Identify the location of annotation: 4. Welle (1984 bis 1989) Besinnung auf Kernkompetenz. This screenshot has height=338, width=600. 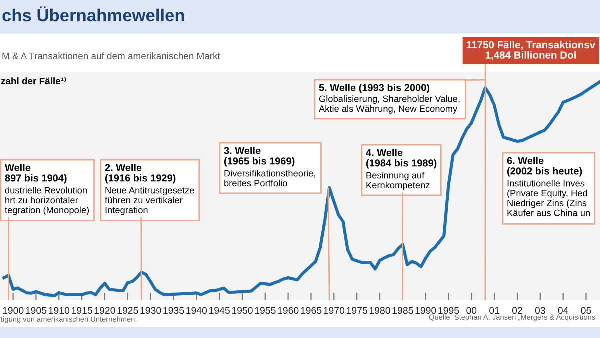
(401, 169).